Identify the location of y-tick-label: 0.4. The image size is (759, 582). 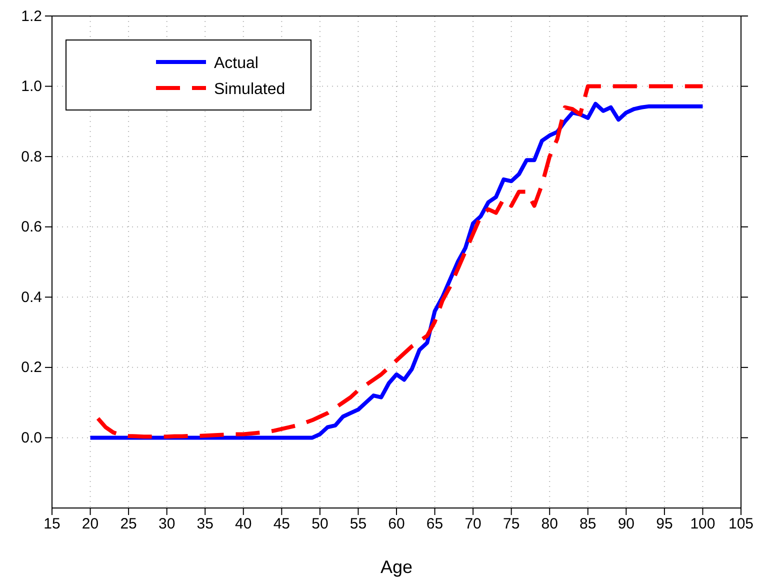
(31, 297).